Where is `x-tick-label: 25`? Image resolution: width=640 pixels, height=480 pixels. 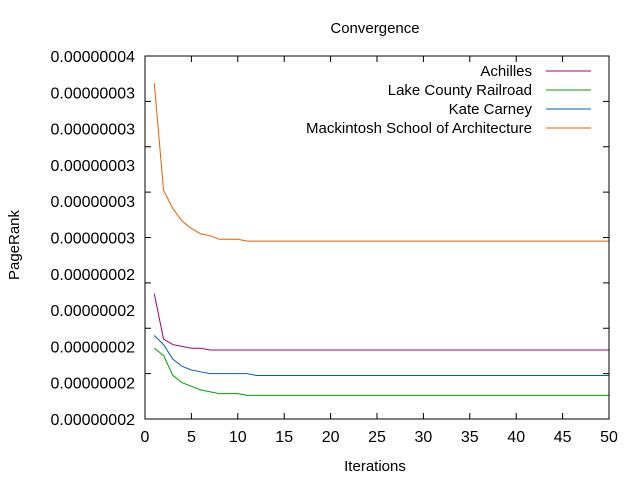
x-tick-label: 25 is located at coordinates (377, 437).